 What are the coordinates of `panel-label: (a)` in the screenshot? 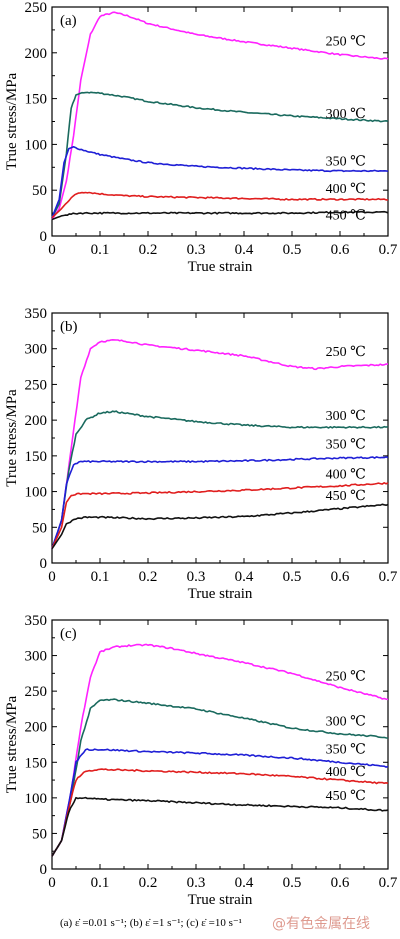 It's located at (68, 21).